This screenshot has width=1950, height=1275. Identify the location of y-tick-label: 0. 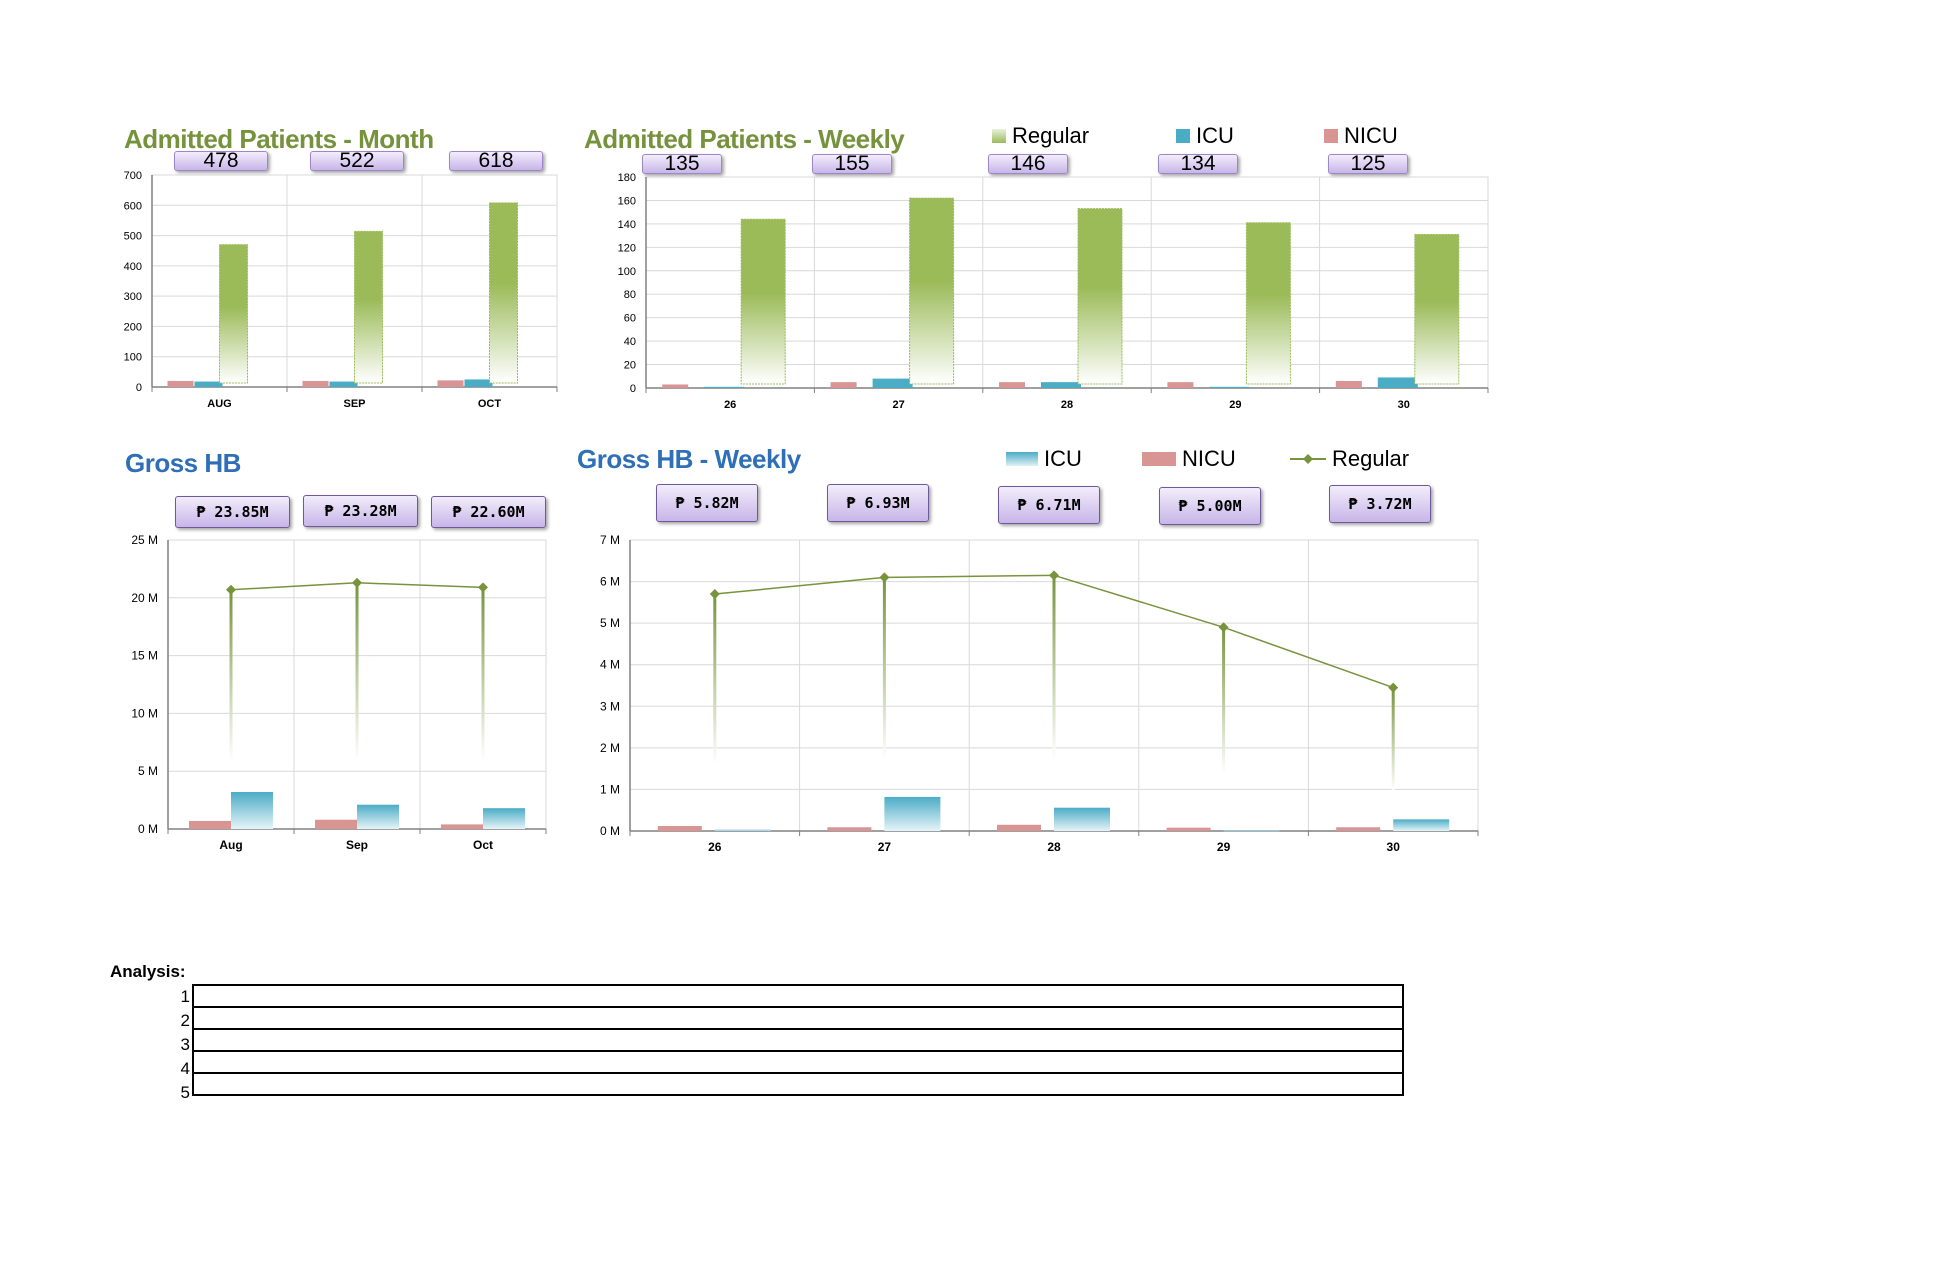
(139, 388).